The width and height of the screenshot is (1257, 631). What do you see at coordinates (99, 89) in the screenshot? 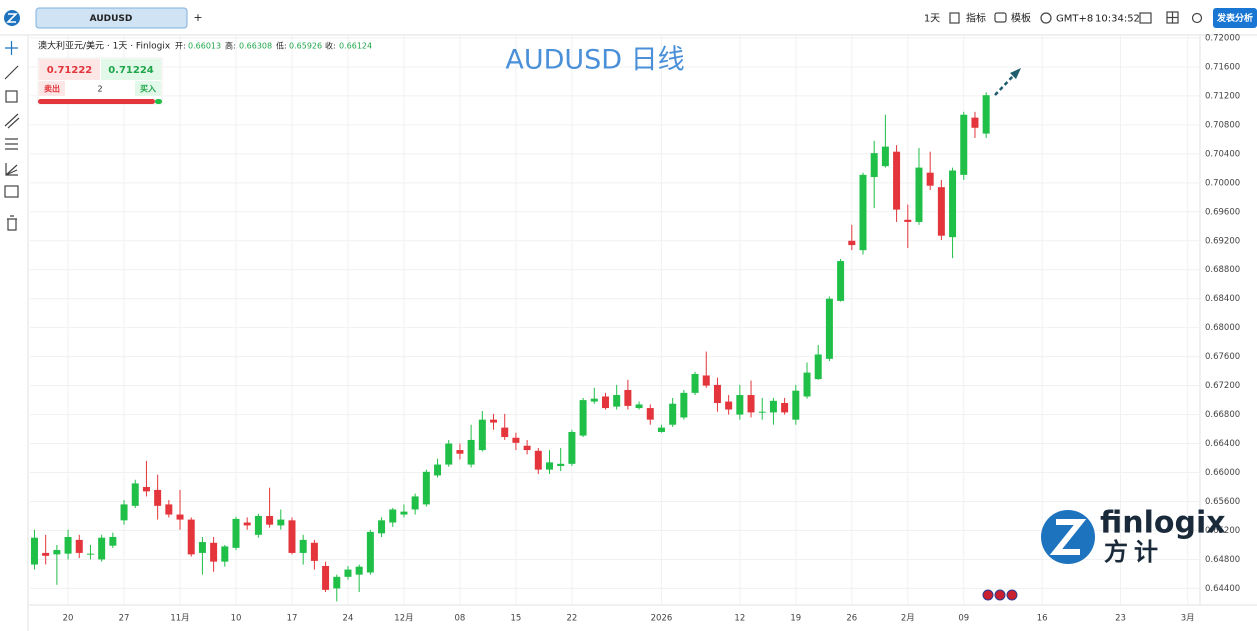
I see `quantity: 2` at bounding box center [99, 89].